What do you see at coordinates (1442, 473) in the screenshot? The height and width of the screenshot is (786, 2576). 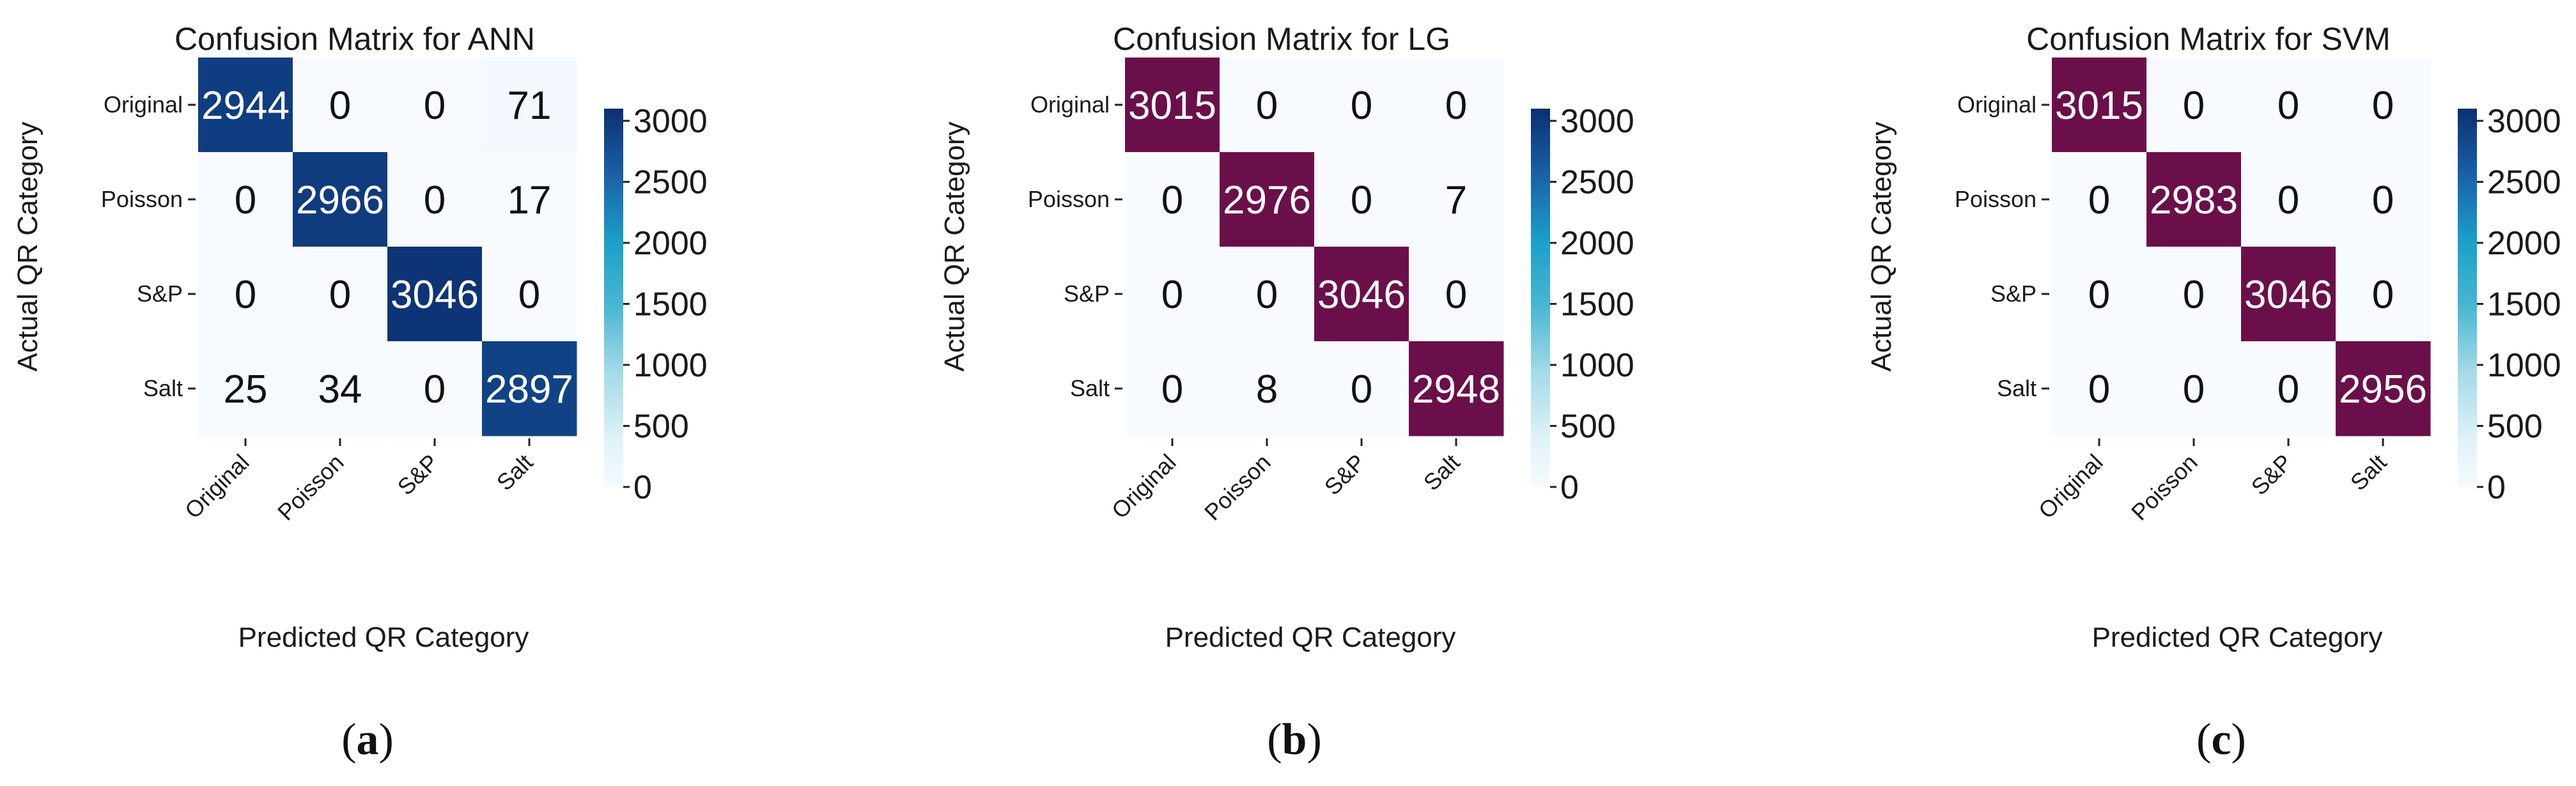 I see `x-tick-label: Salt` at bounding box center [1442, 473].